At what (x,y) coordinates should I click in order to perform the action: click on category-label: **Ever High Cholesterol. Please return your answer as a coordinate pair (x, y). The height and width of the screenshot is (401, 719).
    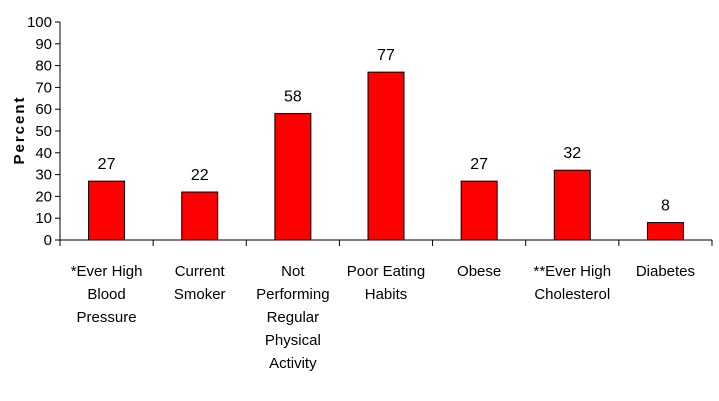
    Looking at the image, I should click on (573, 283).